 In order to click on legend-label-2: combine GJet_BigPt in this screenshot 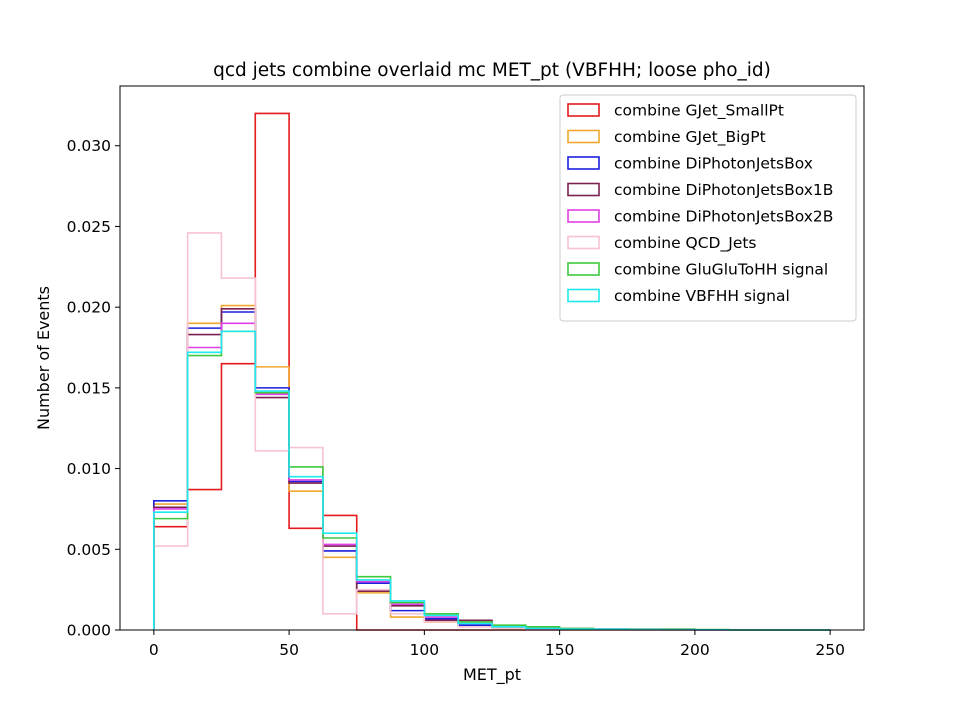, I will do `click(690, 137)`.